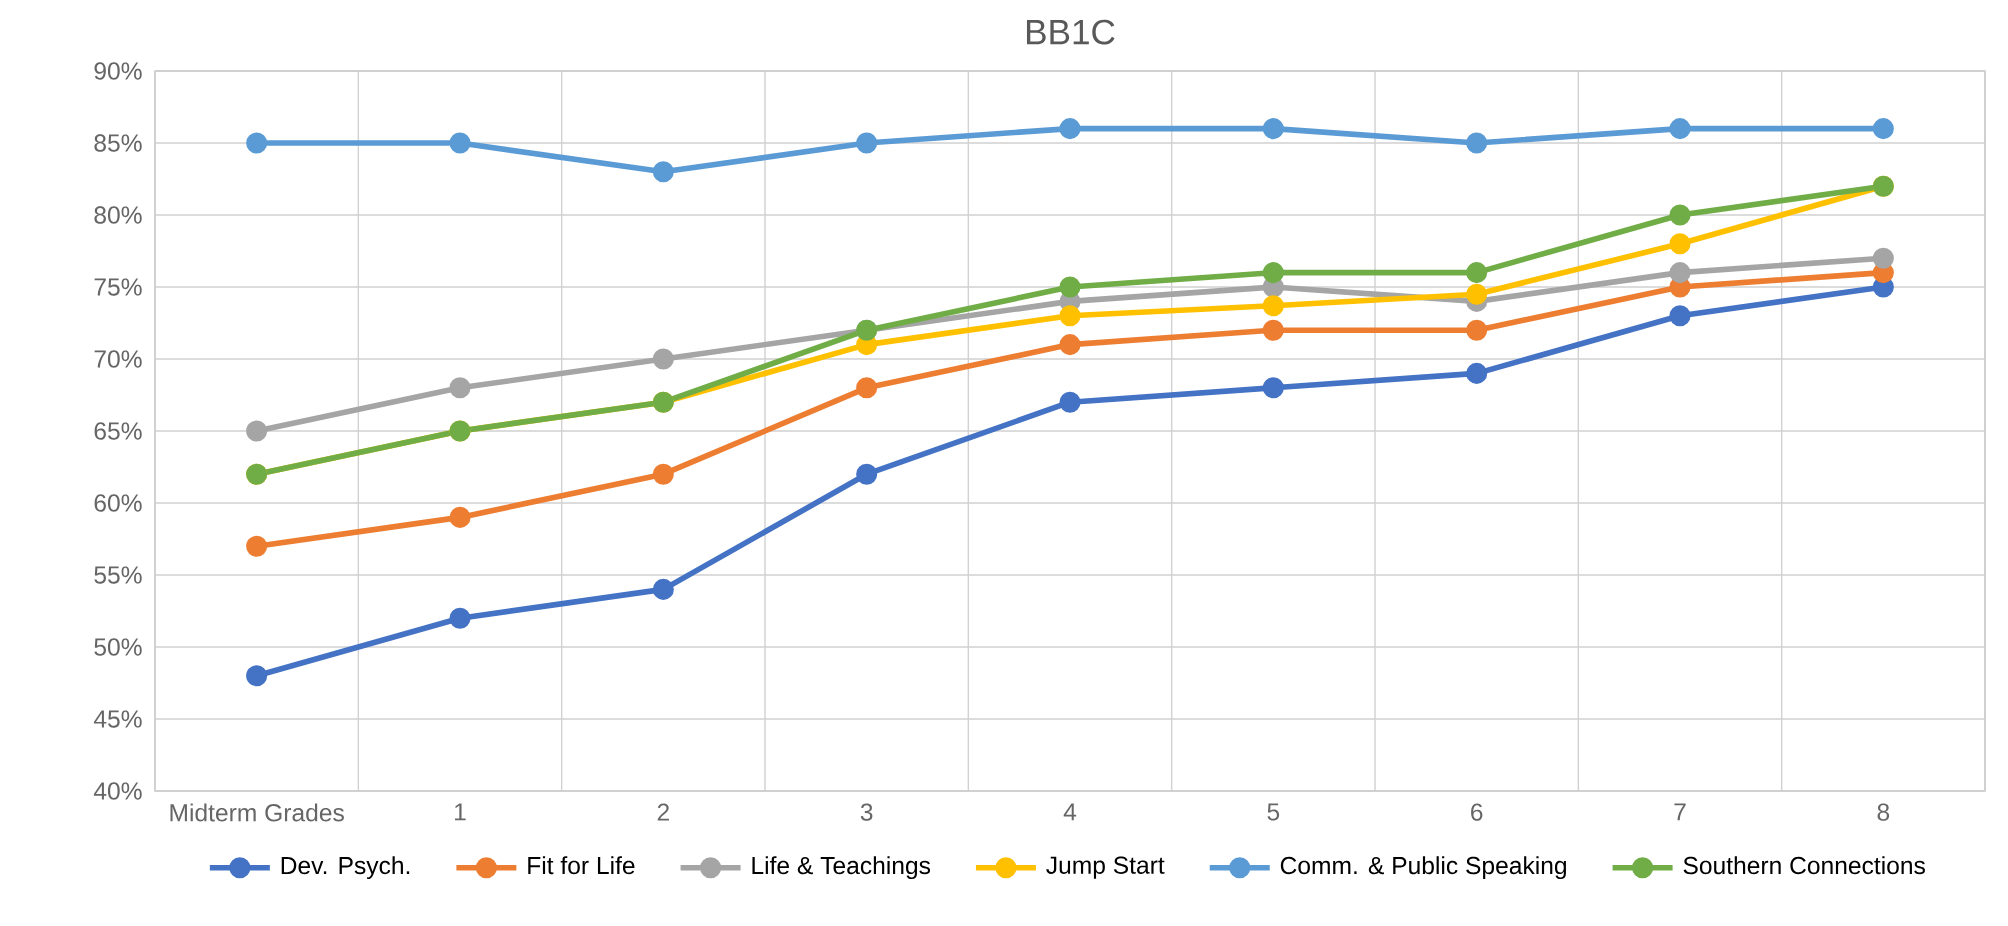 The height and width of the screenshot is (926, 2008). What do you see at coordinates (345, 868) in the screenshot?
I see `legend-label: Dev. Psych.` at bounding box center [345, 868].